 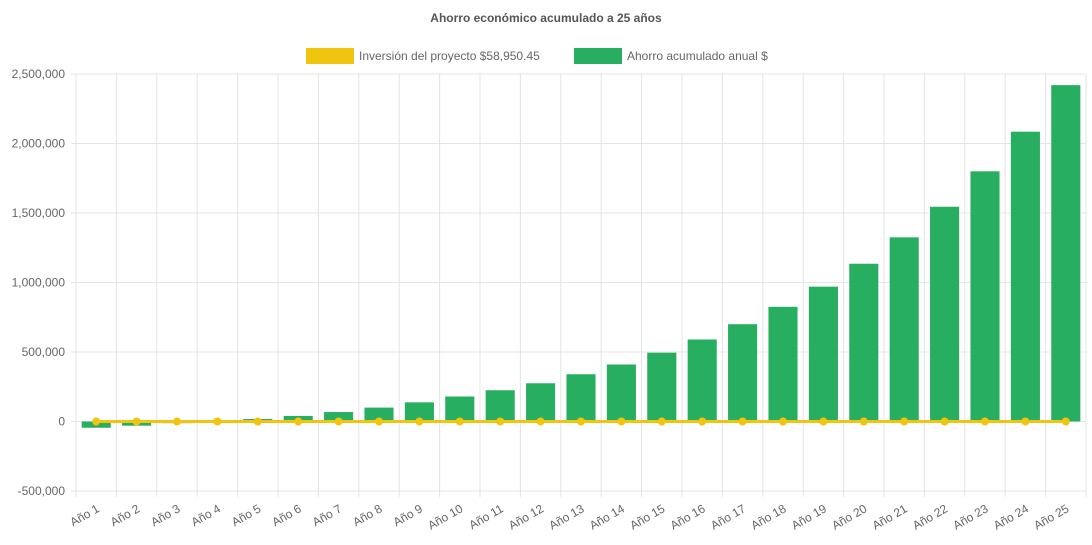 What do you see at coordinates (598, 56) in the screenshot?
I see `legend-swatch-savings` at bounding box center [598, 56].